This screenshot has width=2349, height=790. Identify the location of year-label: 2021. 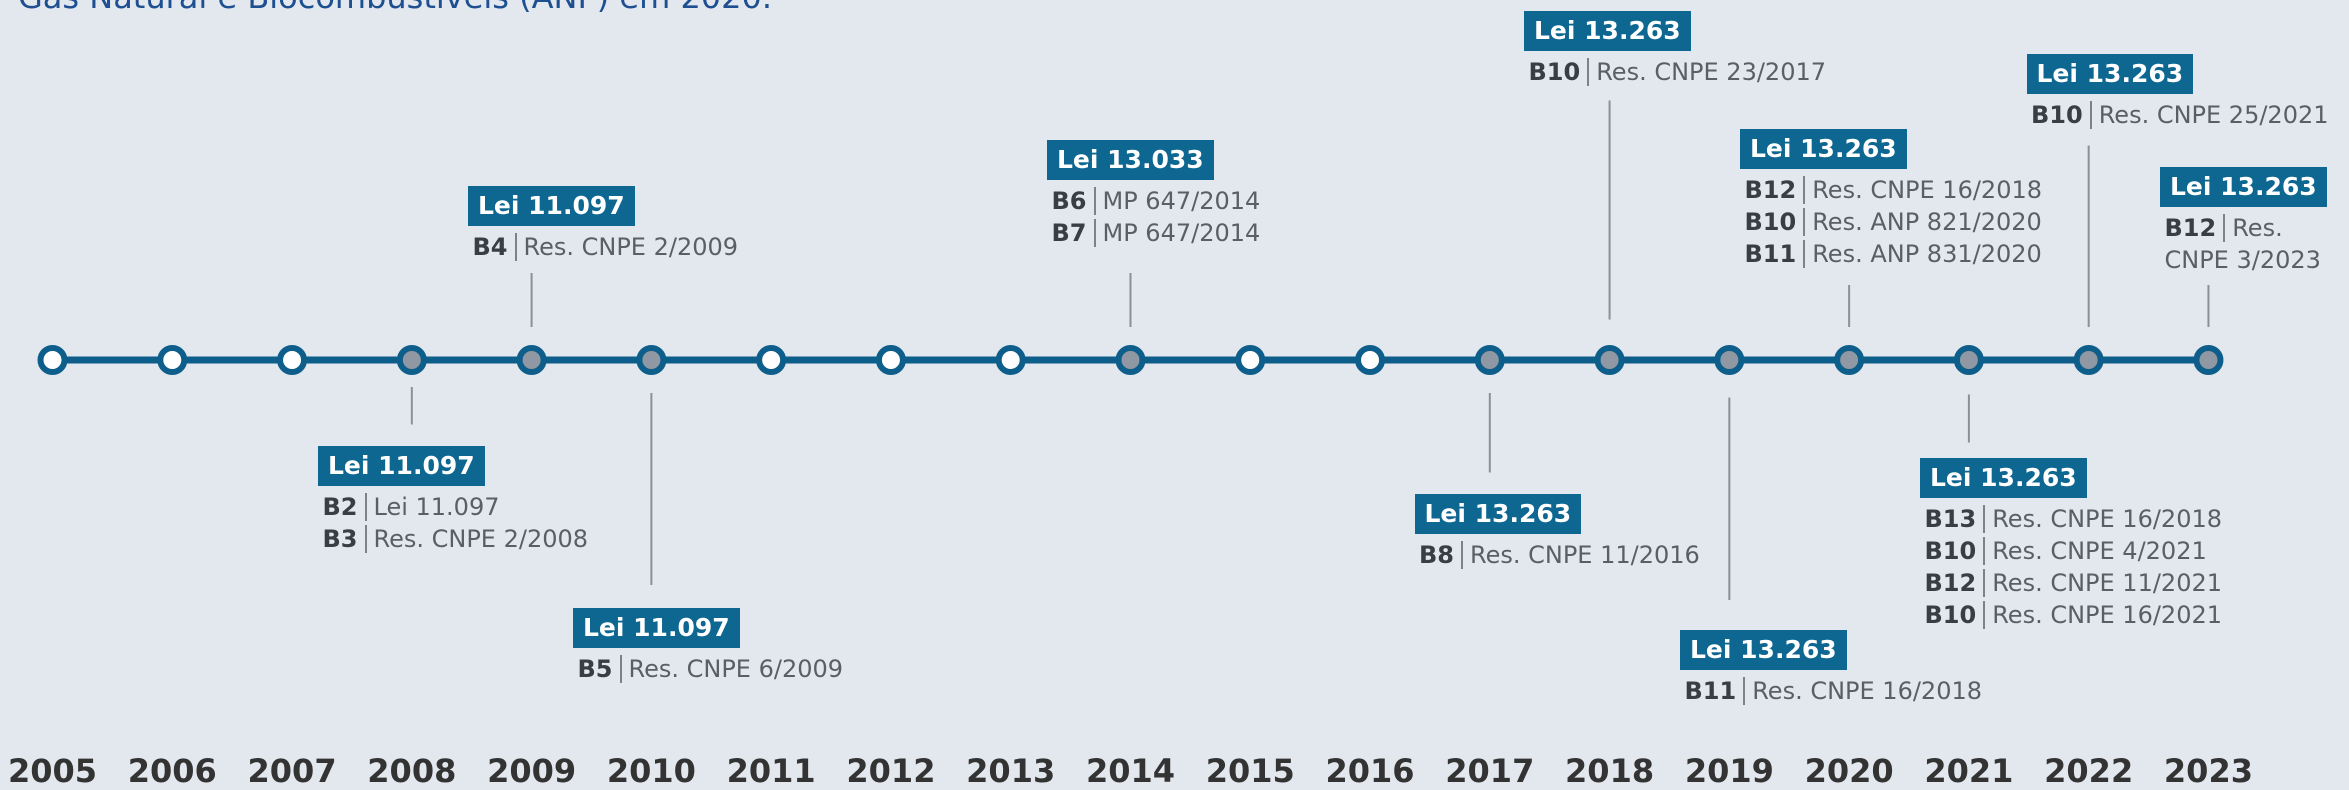
(1969, 771).